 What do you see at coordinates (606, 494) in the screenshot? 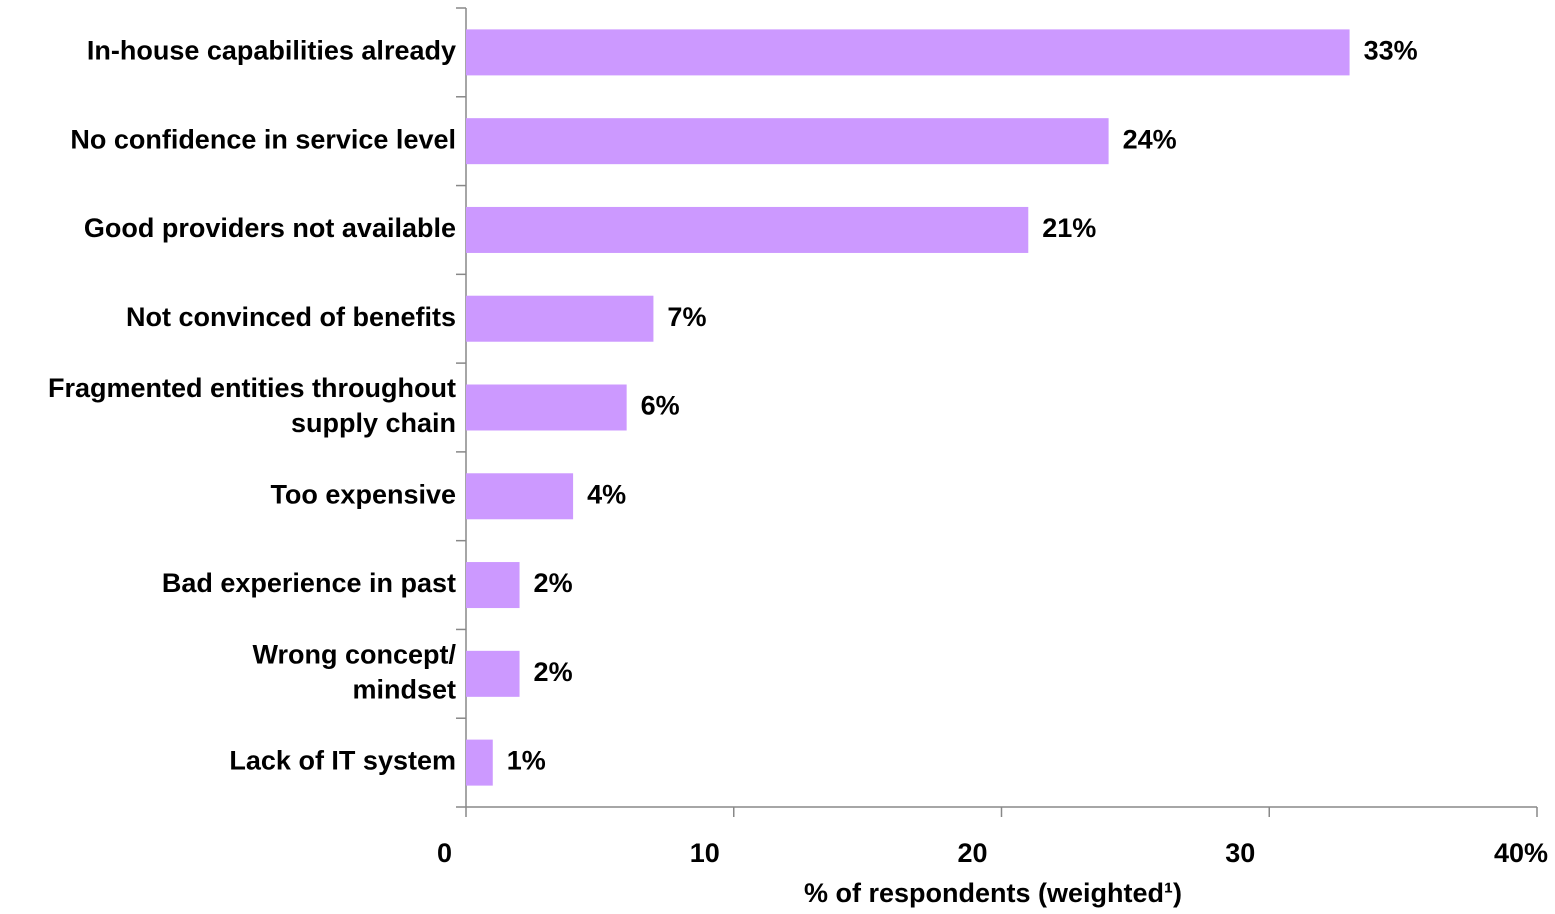
I see `value-label: 4%` at bounding box center [606, 494].